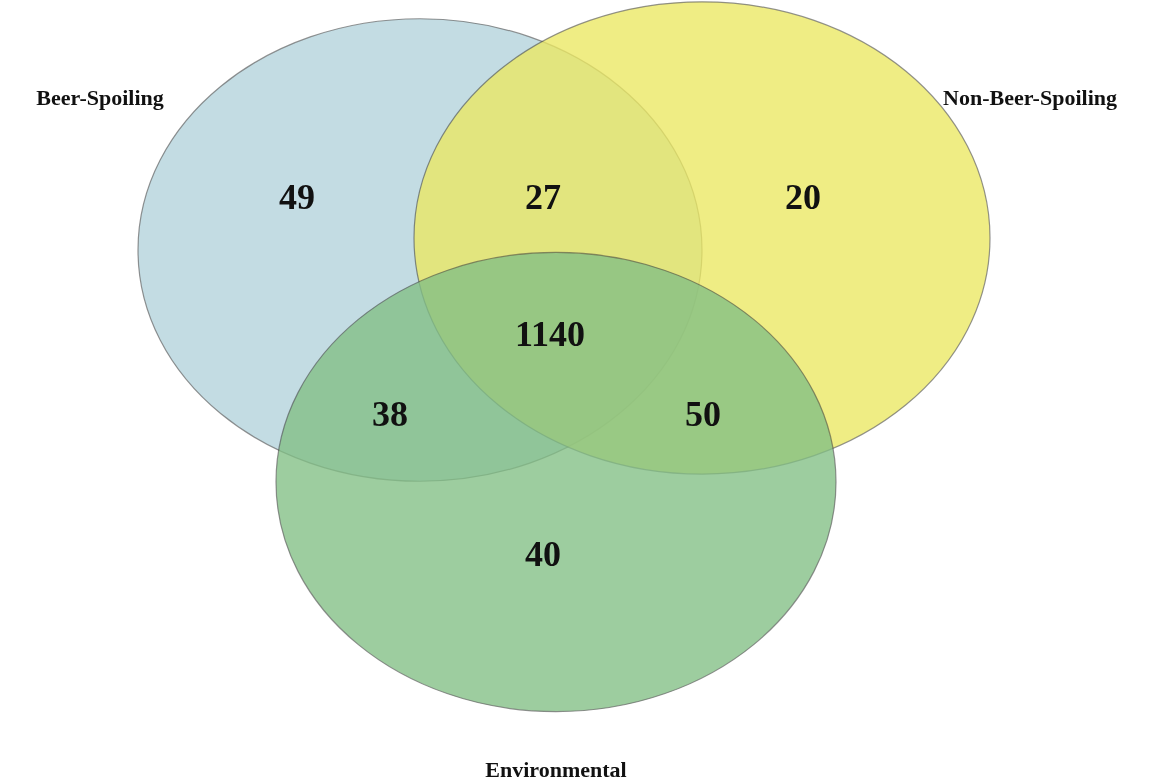 This screenshot has width=1158, height=782. I want to click on data-label: 27, so click(543, 197).